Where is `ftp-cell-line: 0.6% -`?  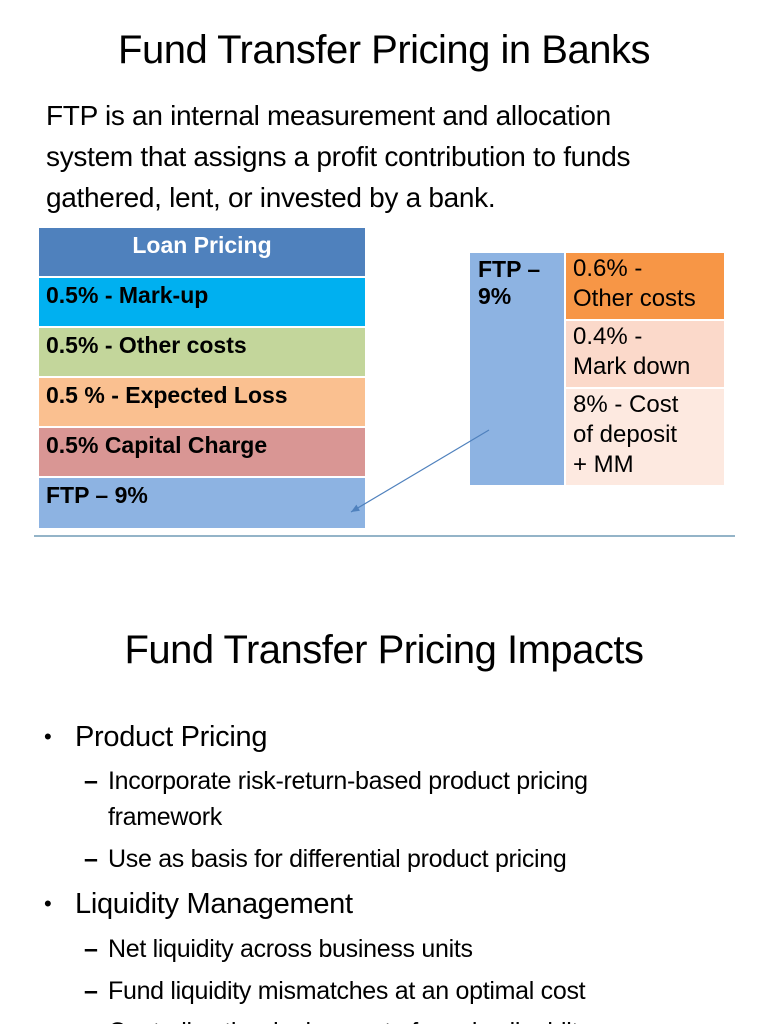 ftp-cell-line: 0.6% - is located at coordinates (608, 268).